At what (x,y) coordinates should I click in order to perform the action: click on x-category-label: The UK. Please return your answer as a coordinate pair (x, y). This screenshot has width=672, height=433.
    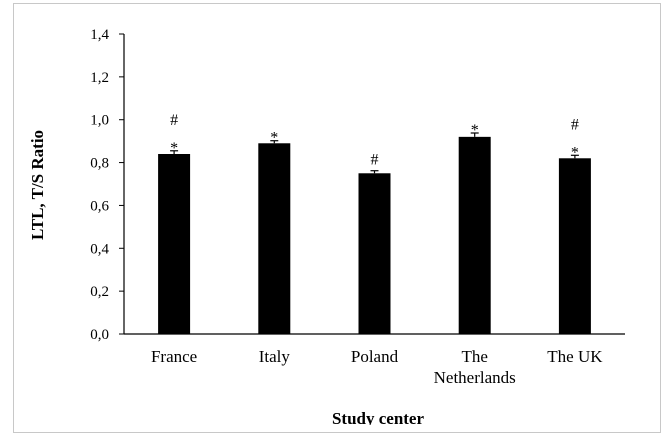
    Looking at the image, I should click on (575, 356).